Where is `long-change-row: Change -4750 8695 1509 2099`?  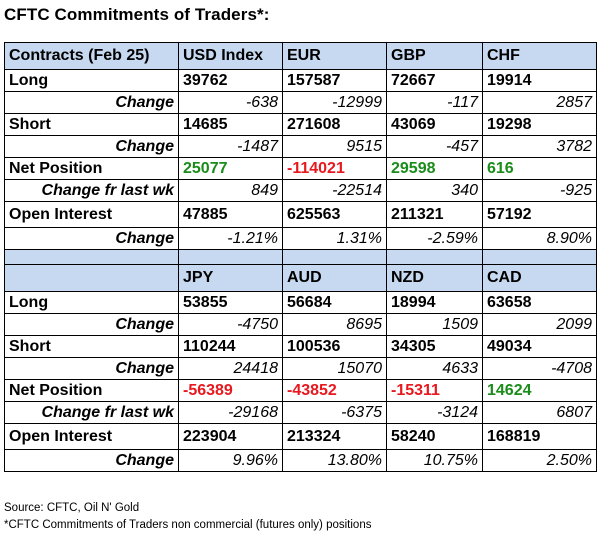
long-change-row: Change -4750 8695 1509 2099 is located at coordinates (300, 324).